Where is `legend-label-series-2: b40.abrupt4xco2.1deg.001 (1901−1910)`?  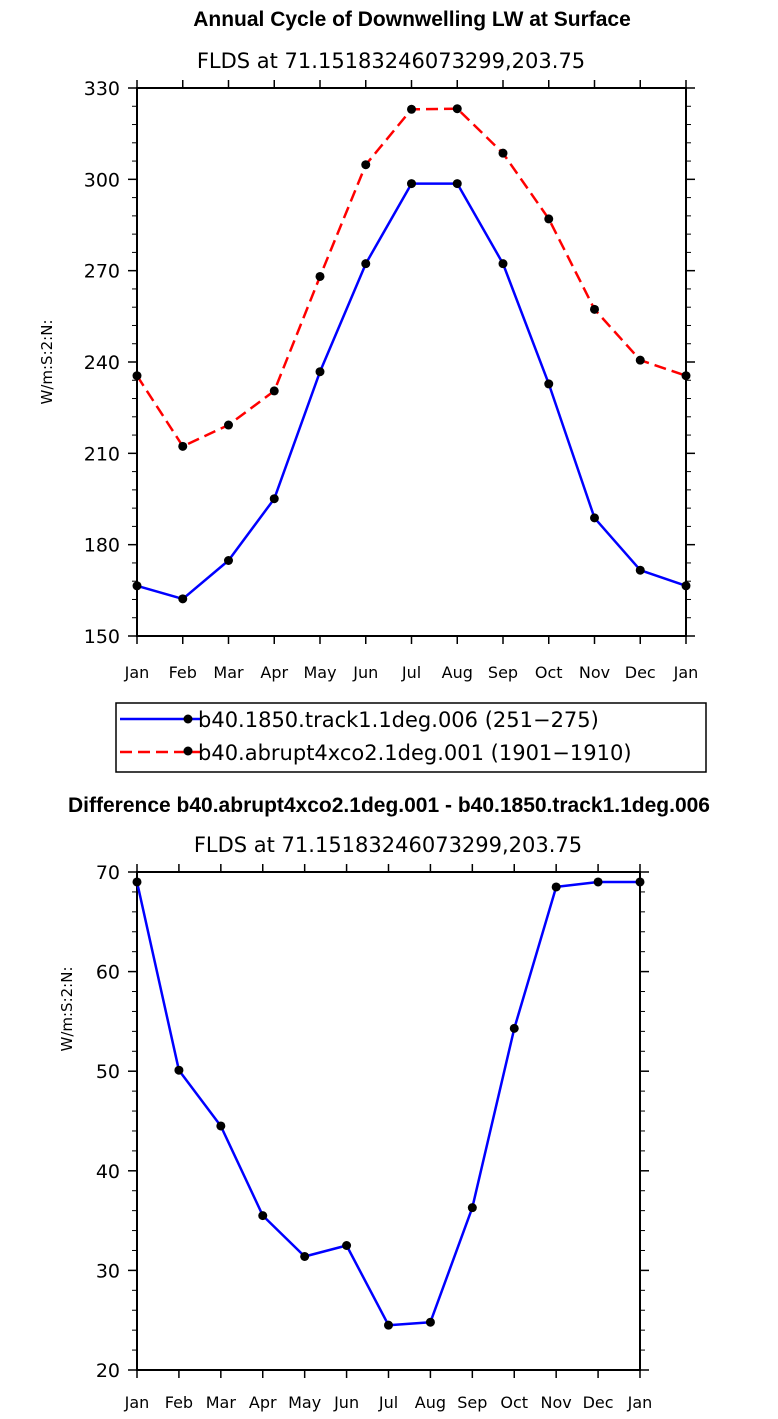 legend-label-series-2: b40.abrupt4xco2.1deg.001 (1901−1910) is located at coordinates (415, 753).